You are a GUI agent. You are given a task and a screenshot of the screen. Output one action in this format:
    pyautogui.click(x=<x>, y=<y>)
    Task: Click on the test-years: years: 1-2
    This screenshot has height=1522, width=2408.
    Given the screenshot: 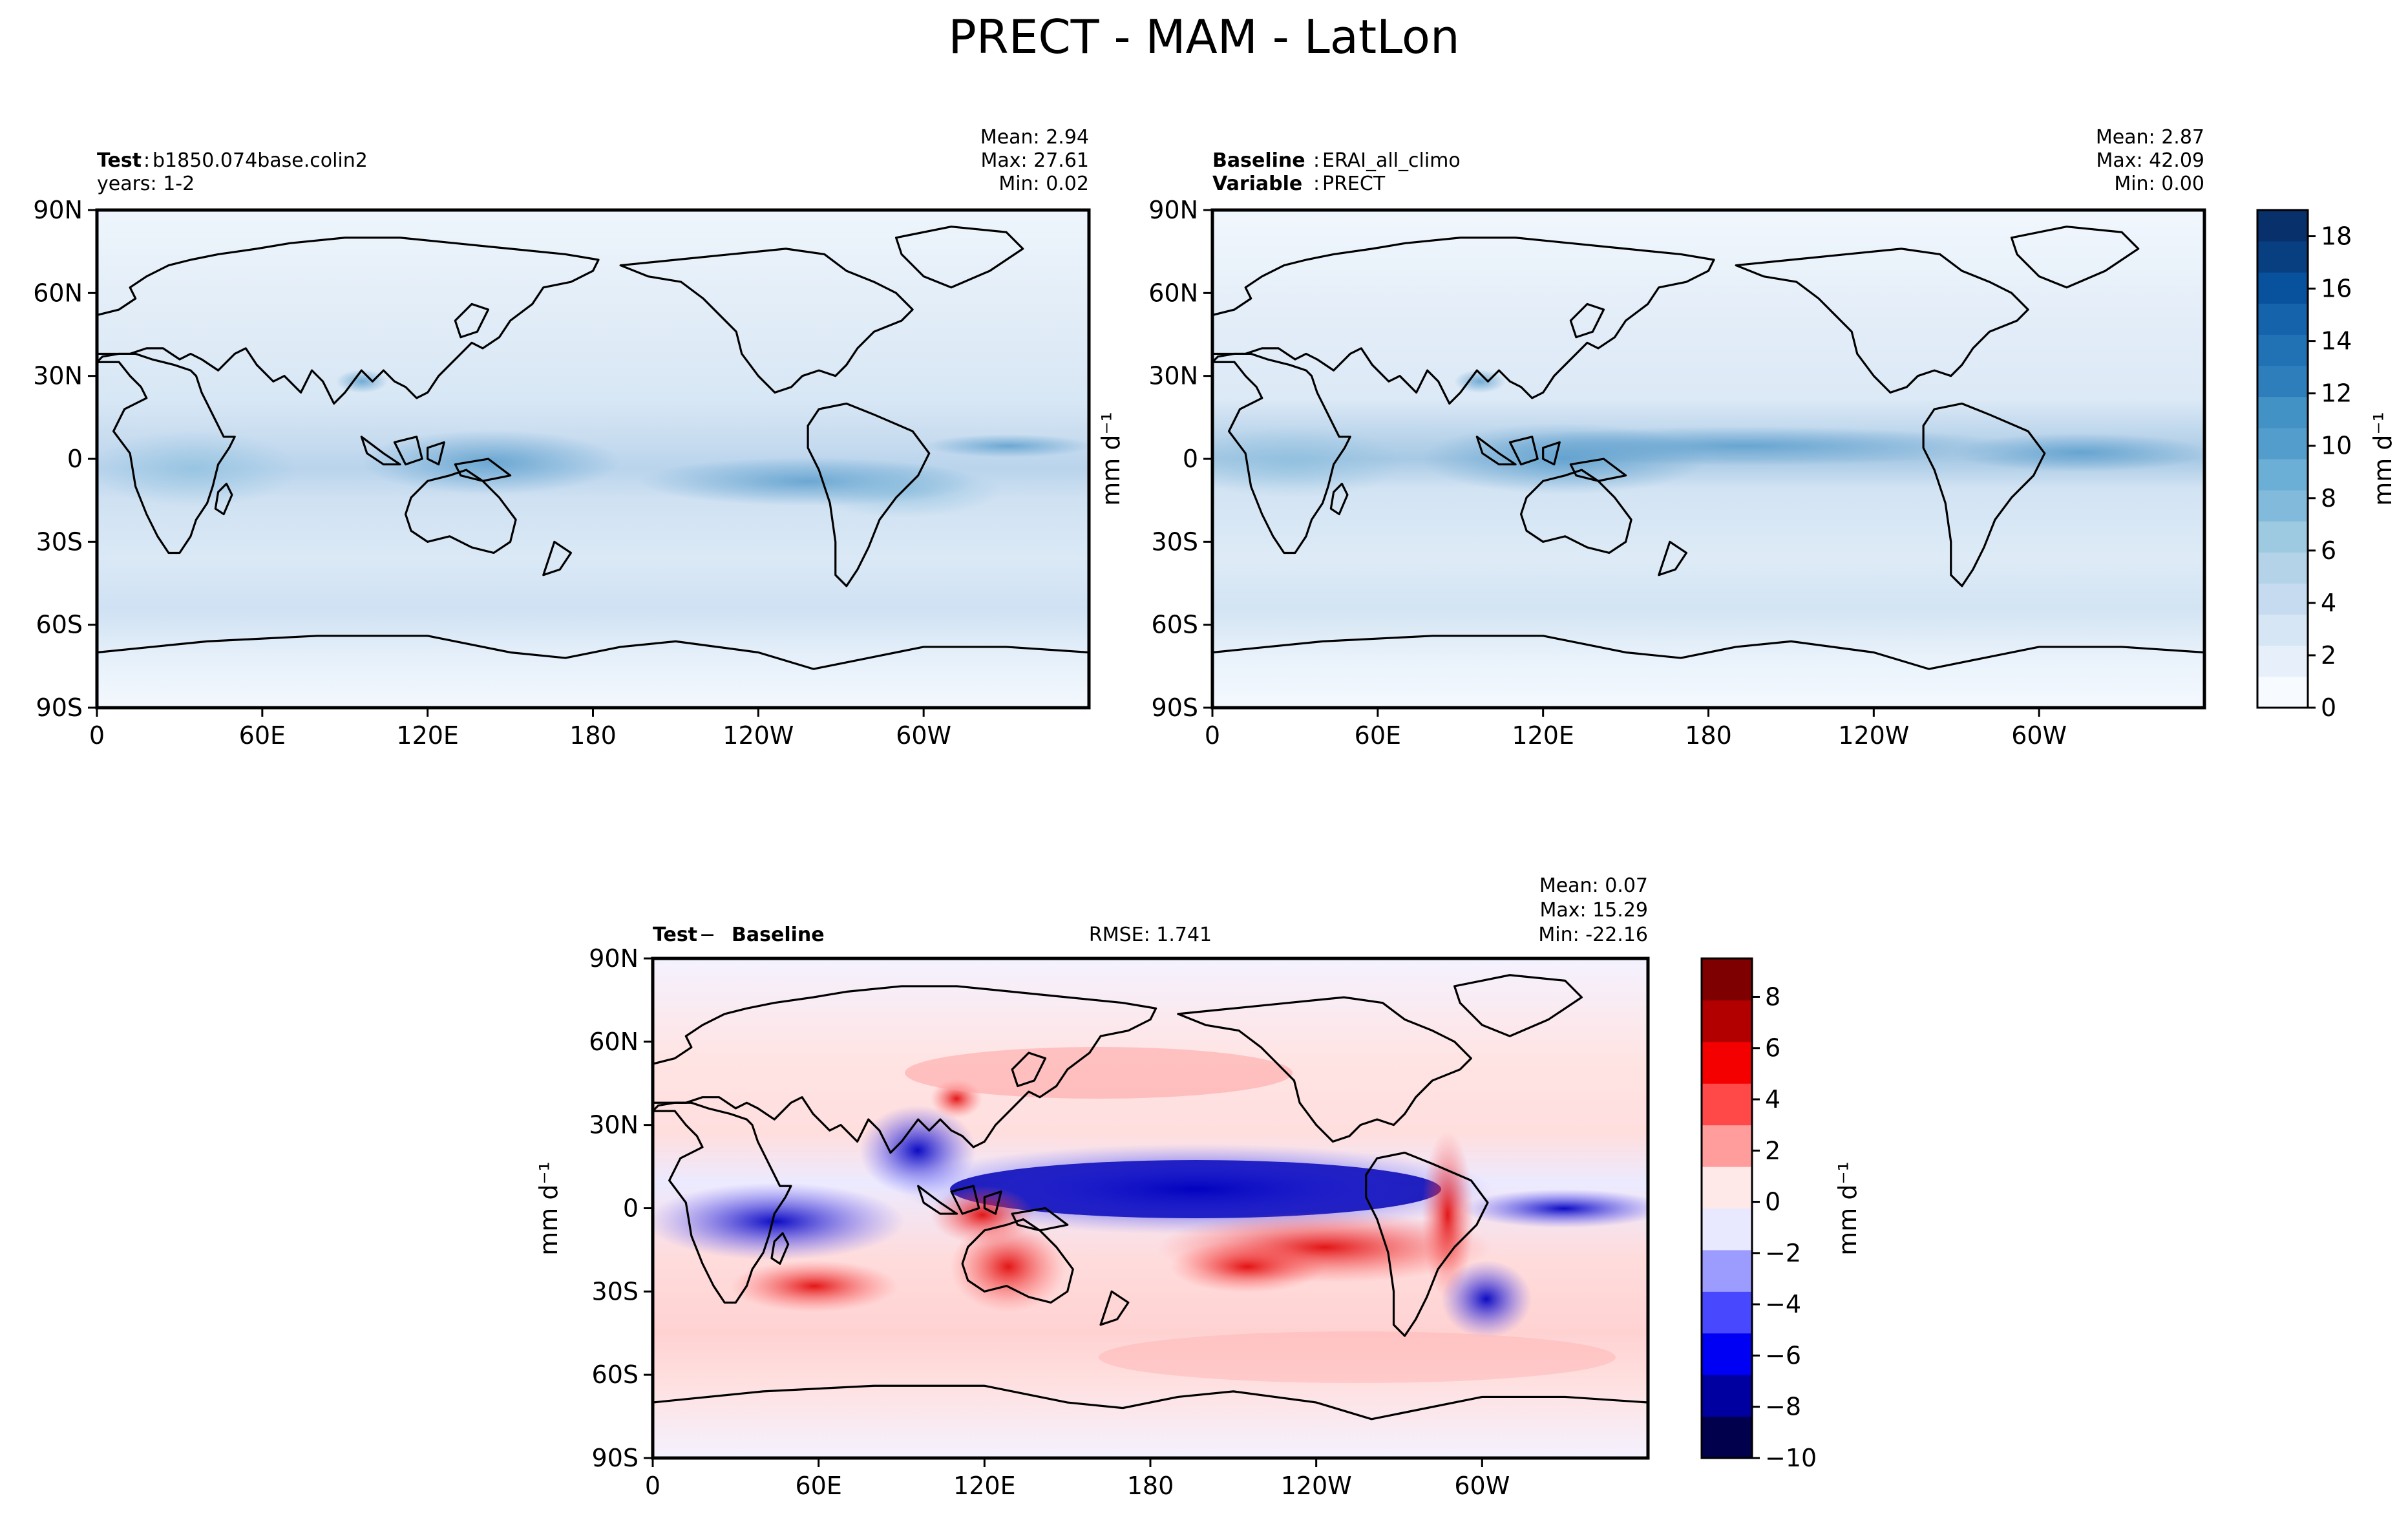 What is the action you would take?
    pyautogui.click(x=146, y=184)
    